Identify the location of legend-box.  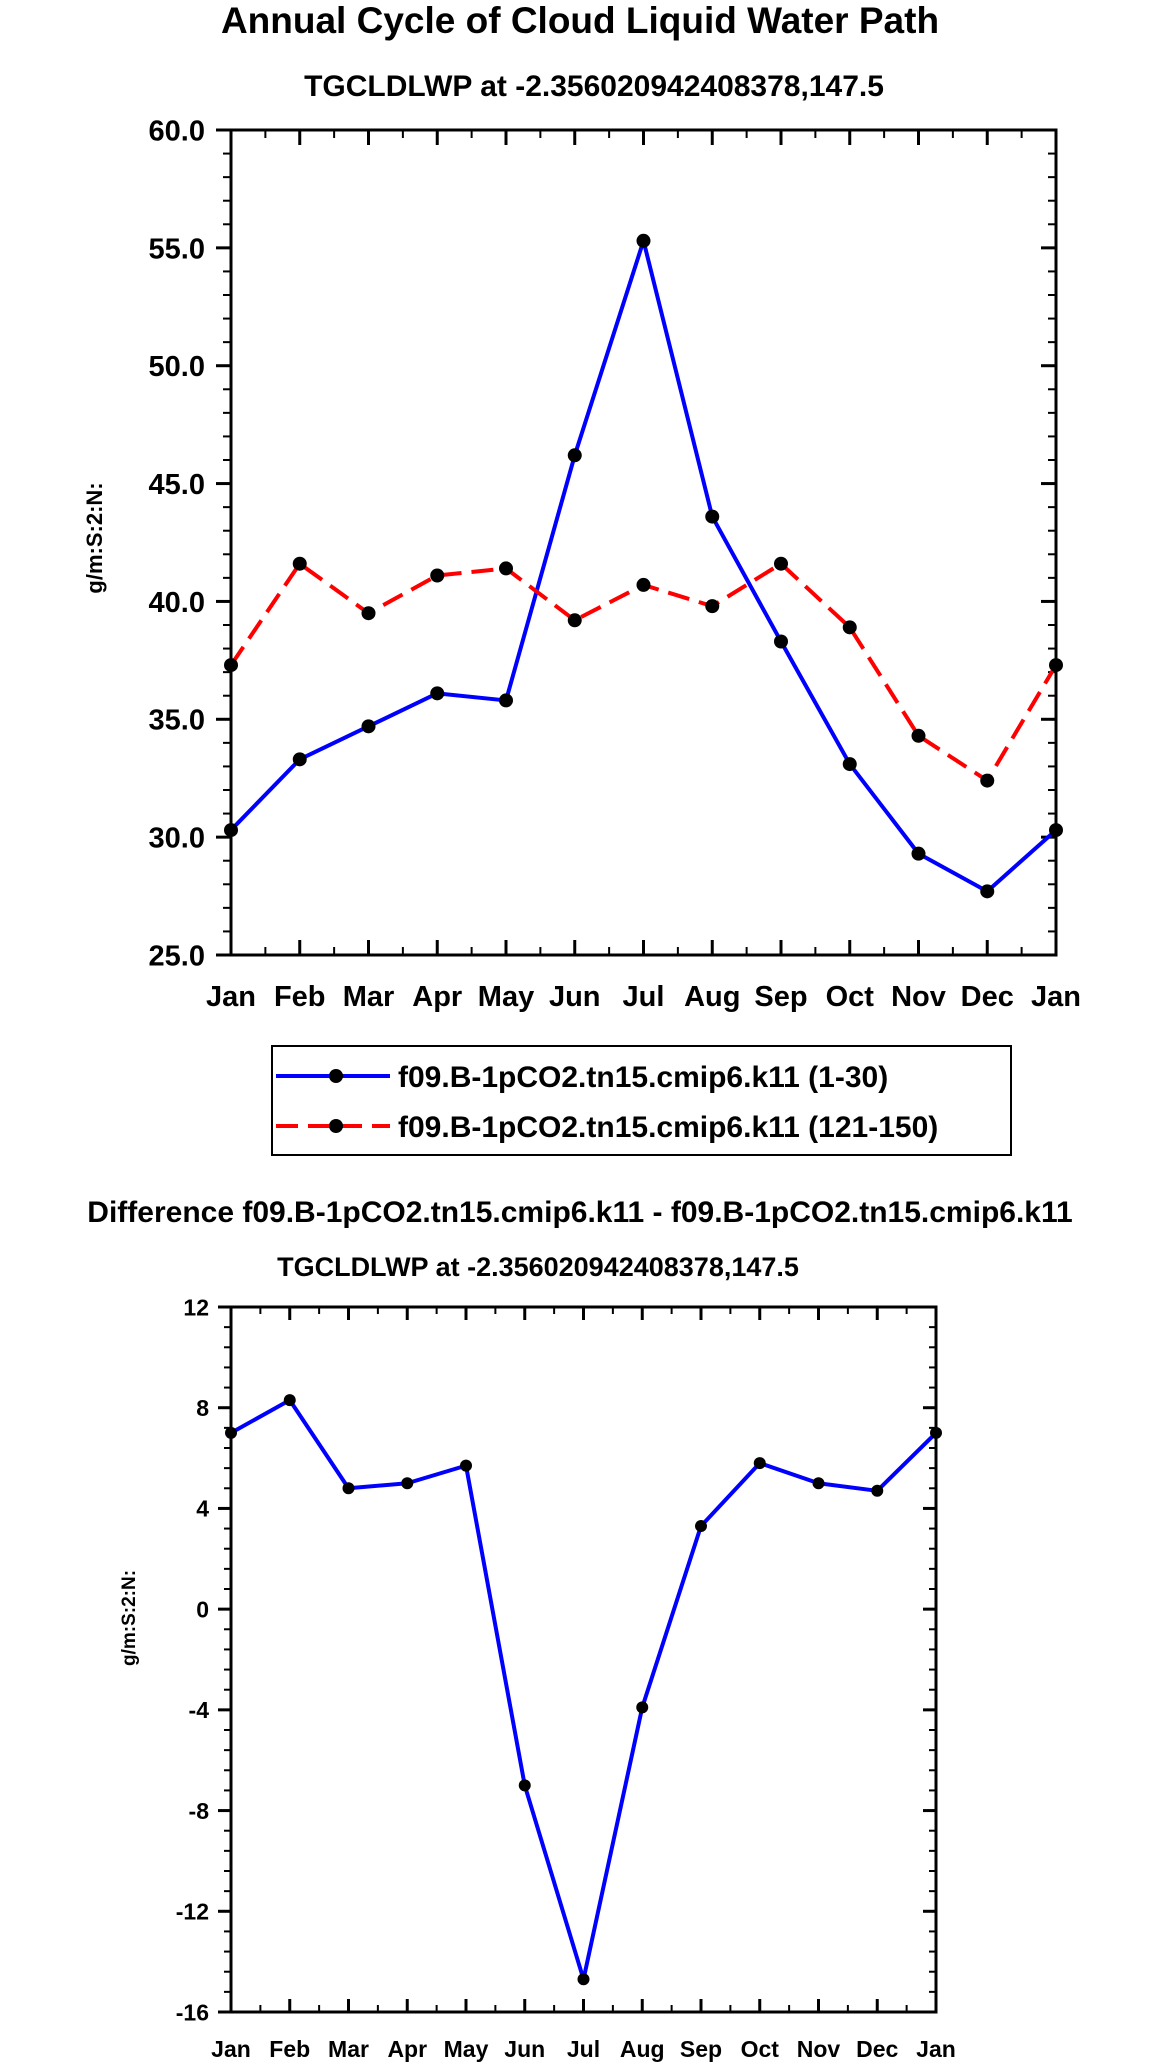
(641, 1100).